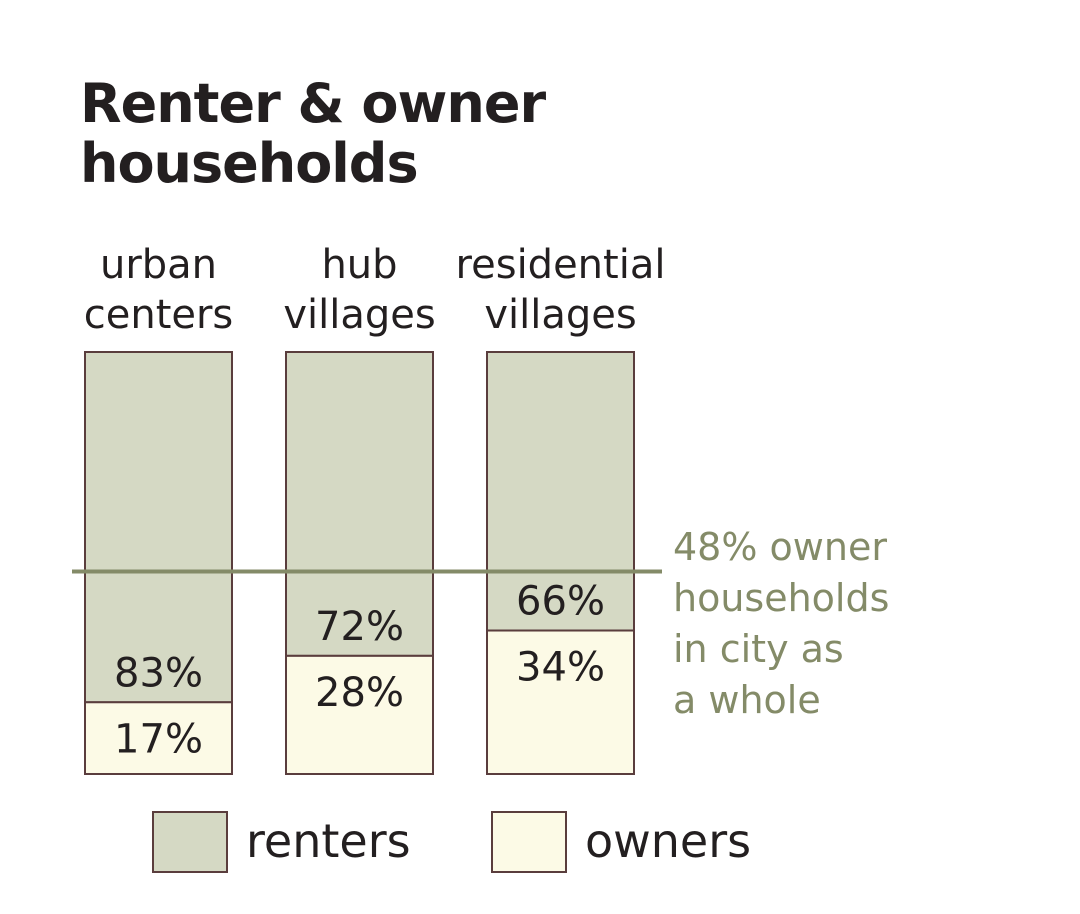 The height and width of the screenshot is (914, 1080). I want to click on data-label-renters-3: 66%, so click(560, 602).